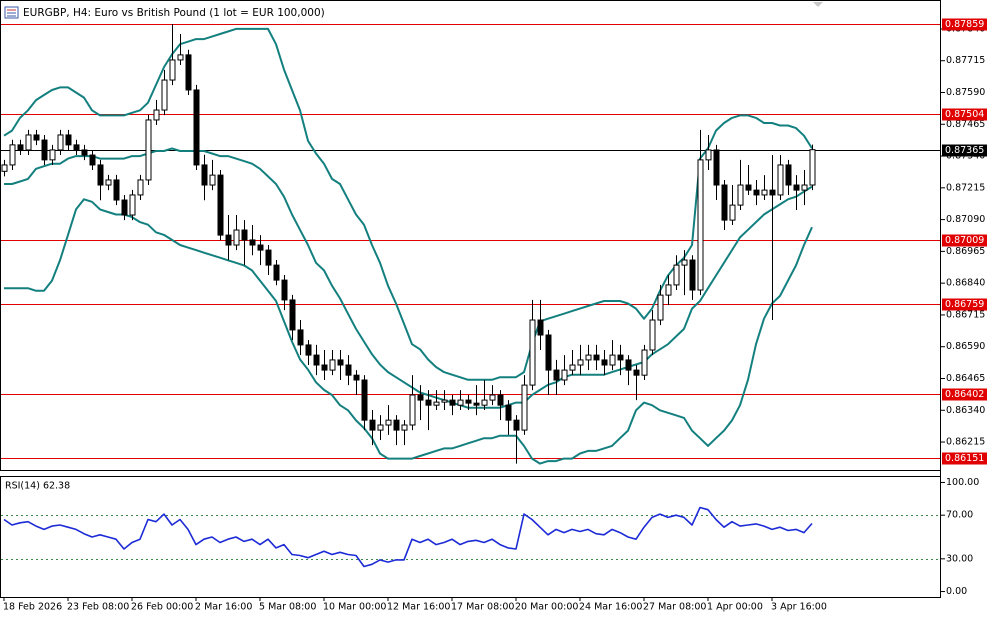 The image size is (994, 618). What do you see at coordinates (674, 607) in the screenshot?
I see `x-tick-label: 27 Mar 08:00` at bounding box center [674, 607].